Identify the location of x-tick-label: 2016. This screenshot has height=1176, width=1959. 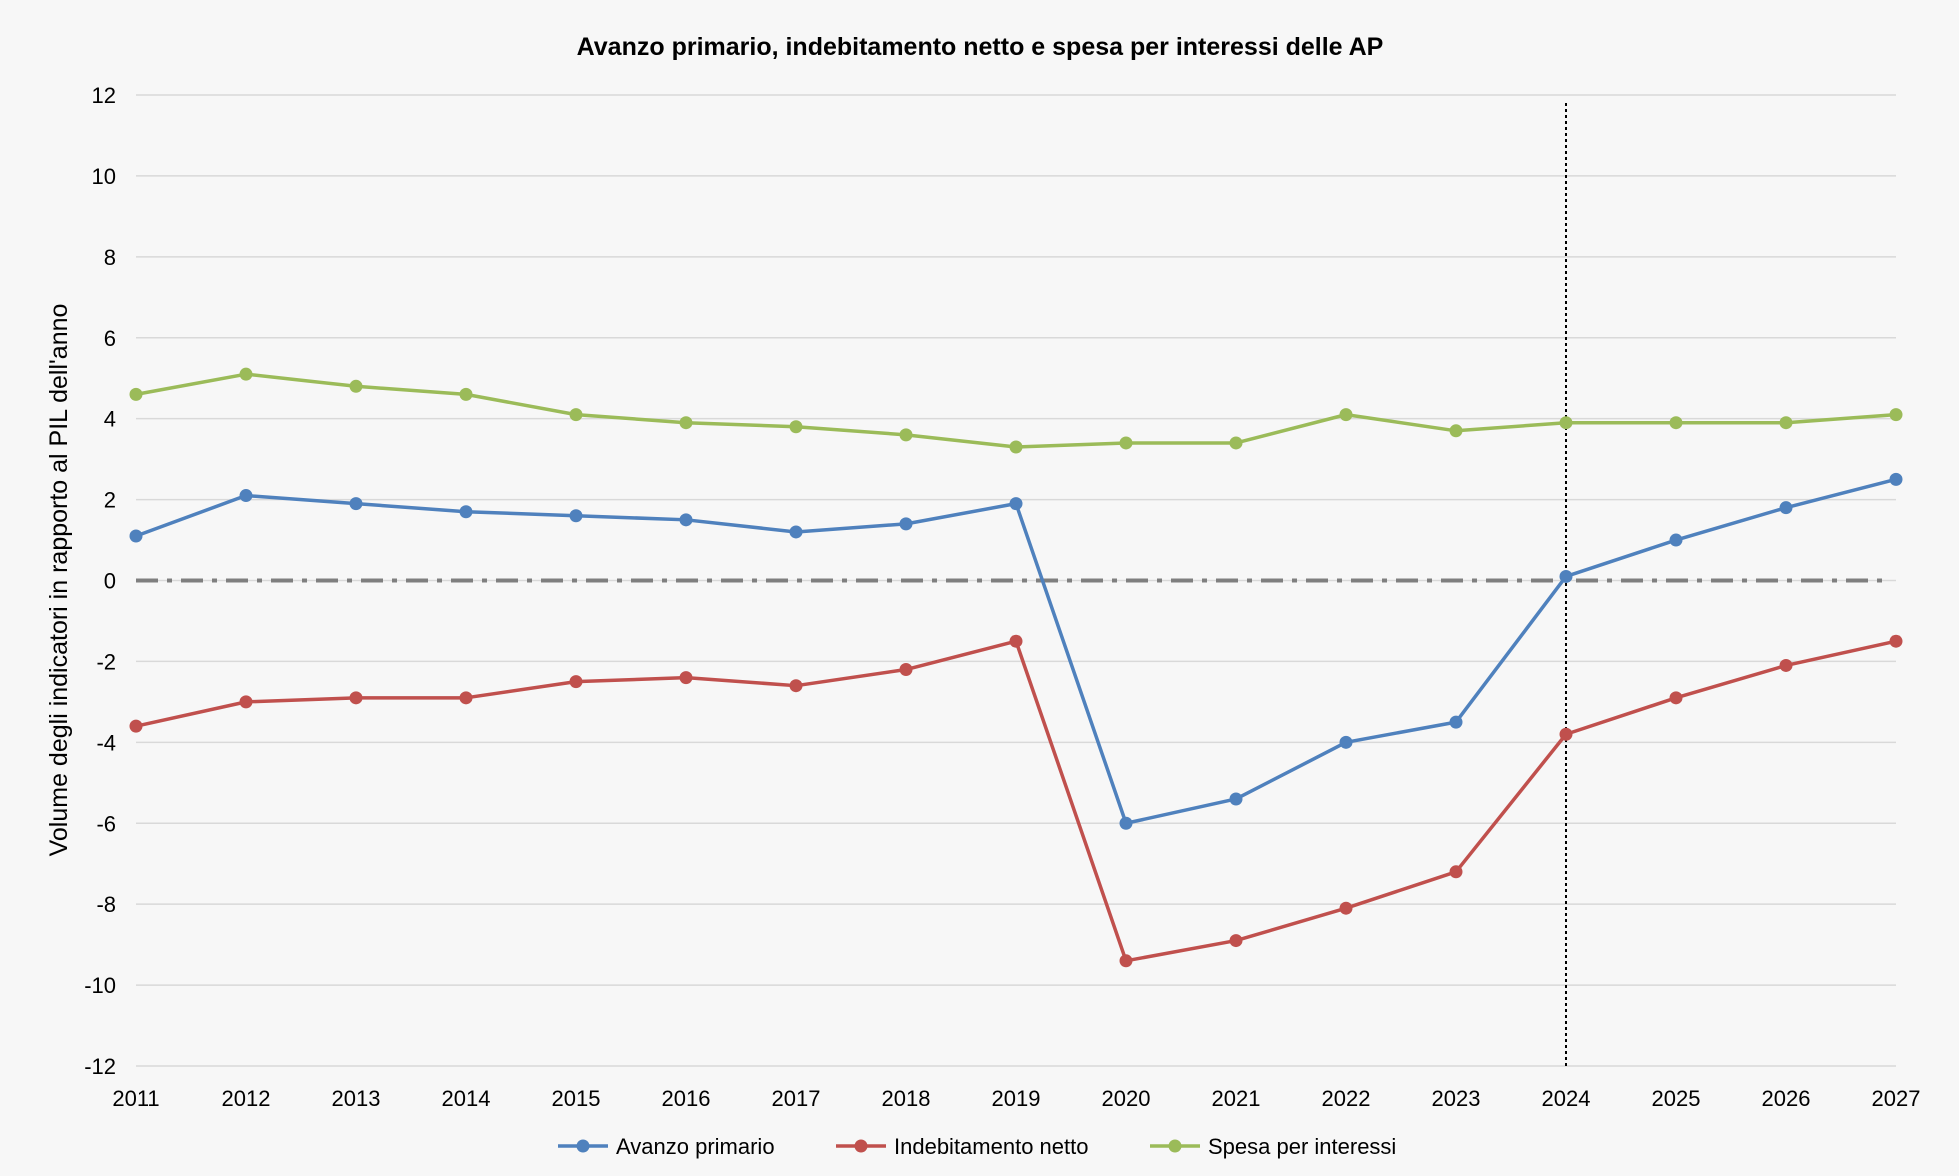
(686, 1098).